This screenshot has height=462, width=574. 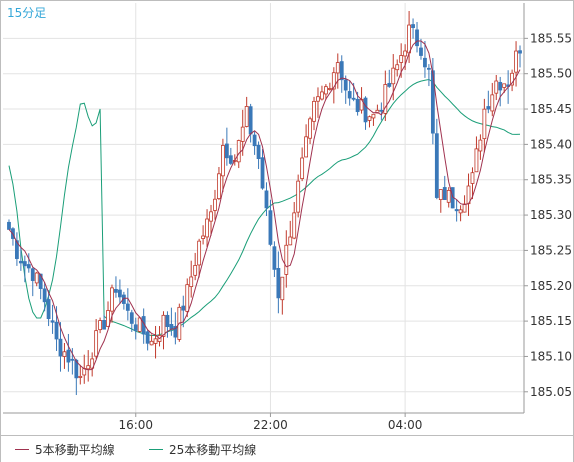 I want to click on legend: 5本移動平均線 25本移動平均線, so click(x=287, y=448).